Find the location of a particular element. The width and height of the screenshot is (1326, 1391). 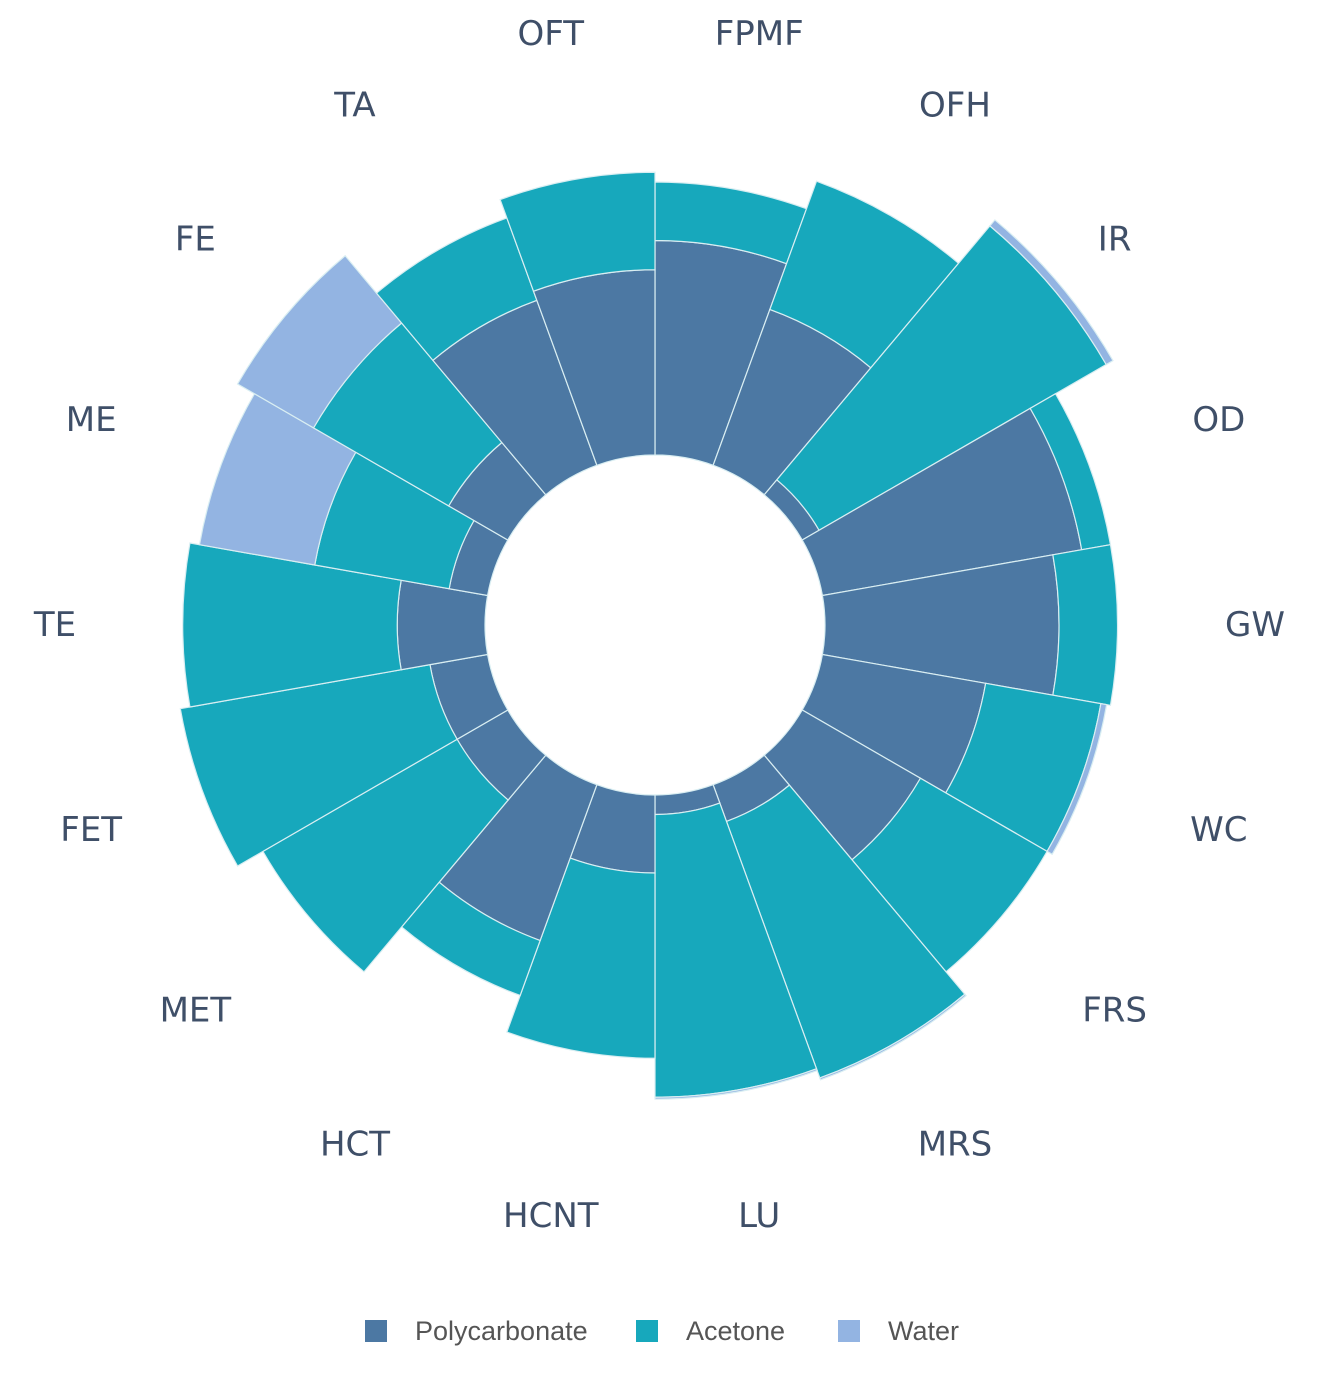

segment-lu-water is located at coordinates (736, 1084).